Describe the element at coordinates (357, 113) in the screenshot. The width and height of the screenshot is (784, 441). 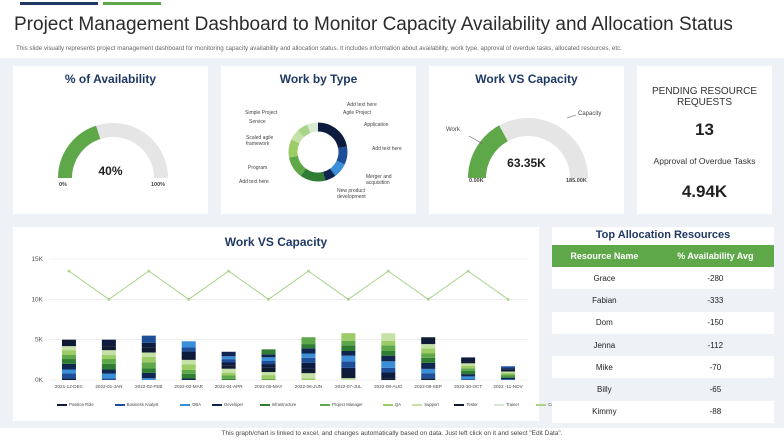
I see `donut-label-agile-project: Agile Project` at that location.